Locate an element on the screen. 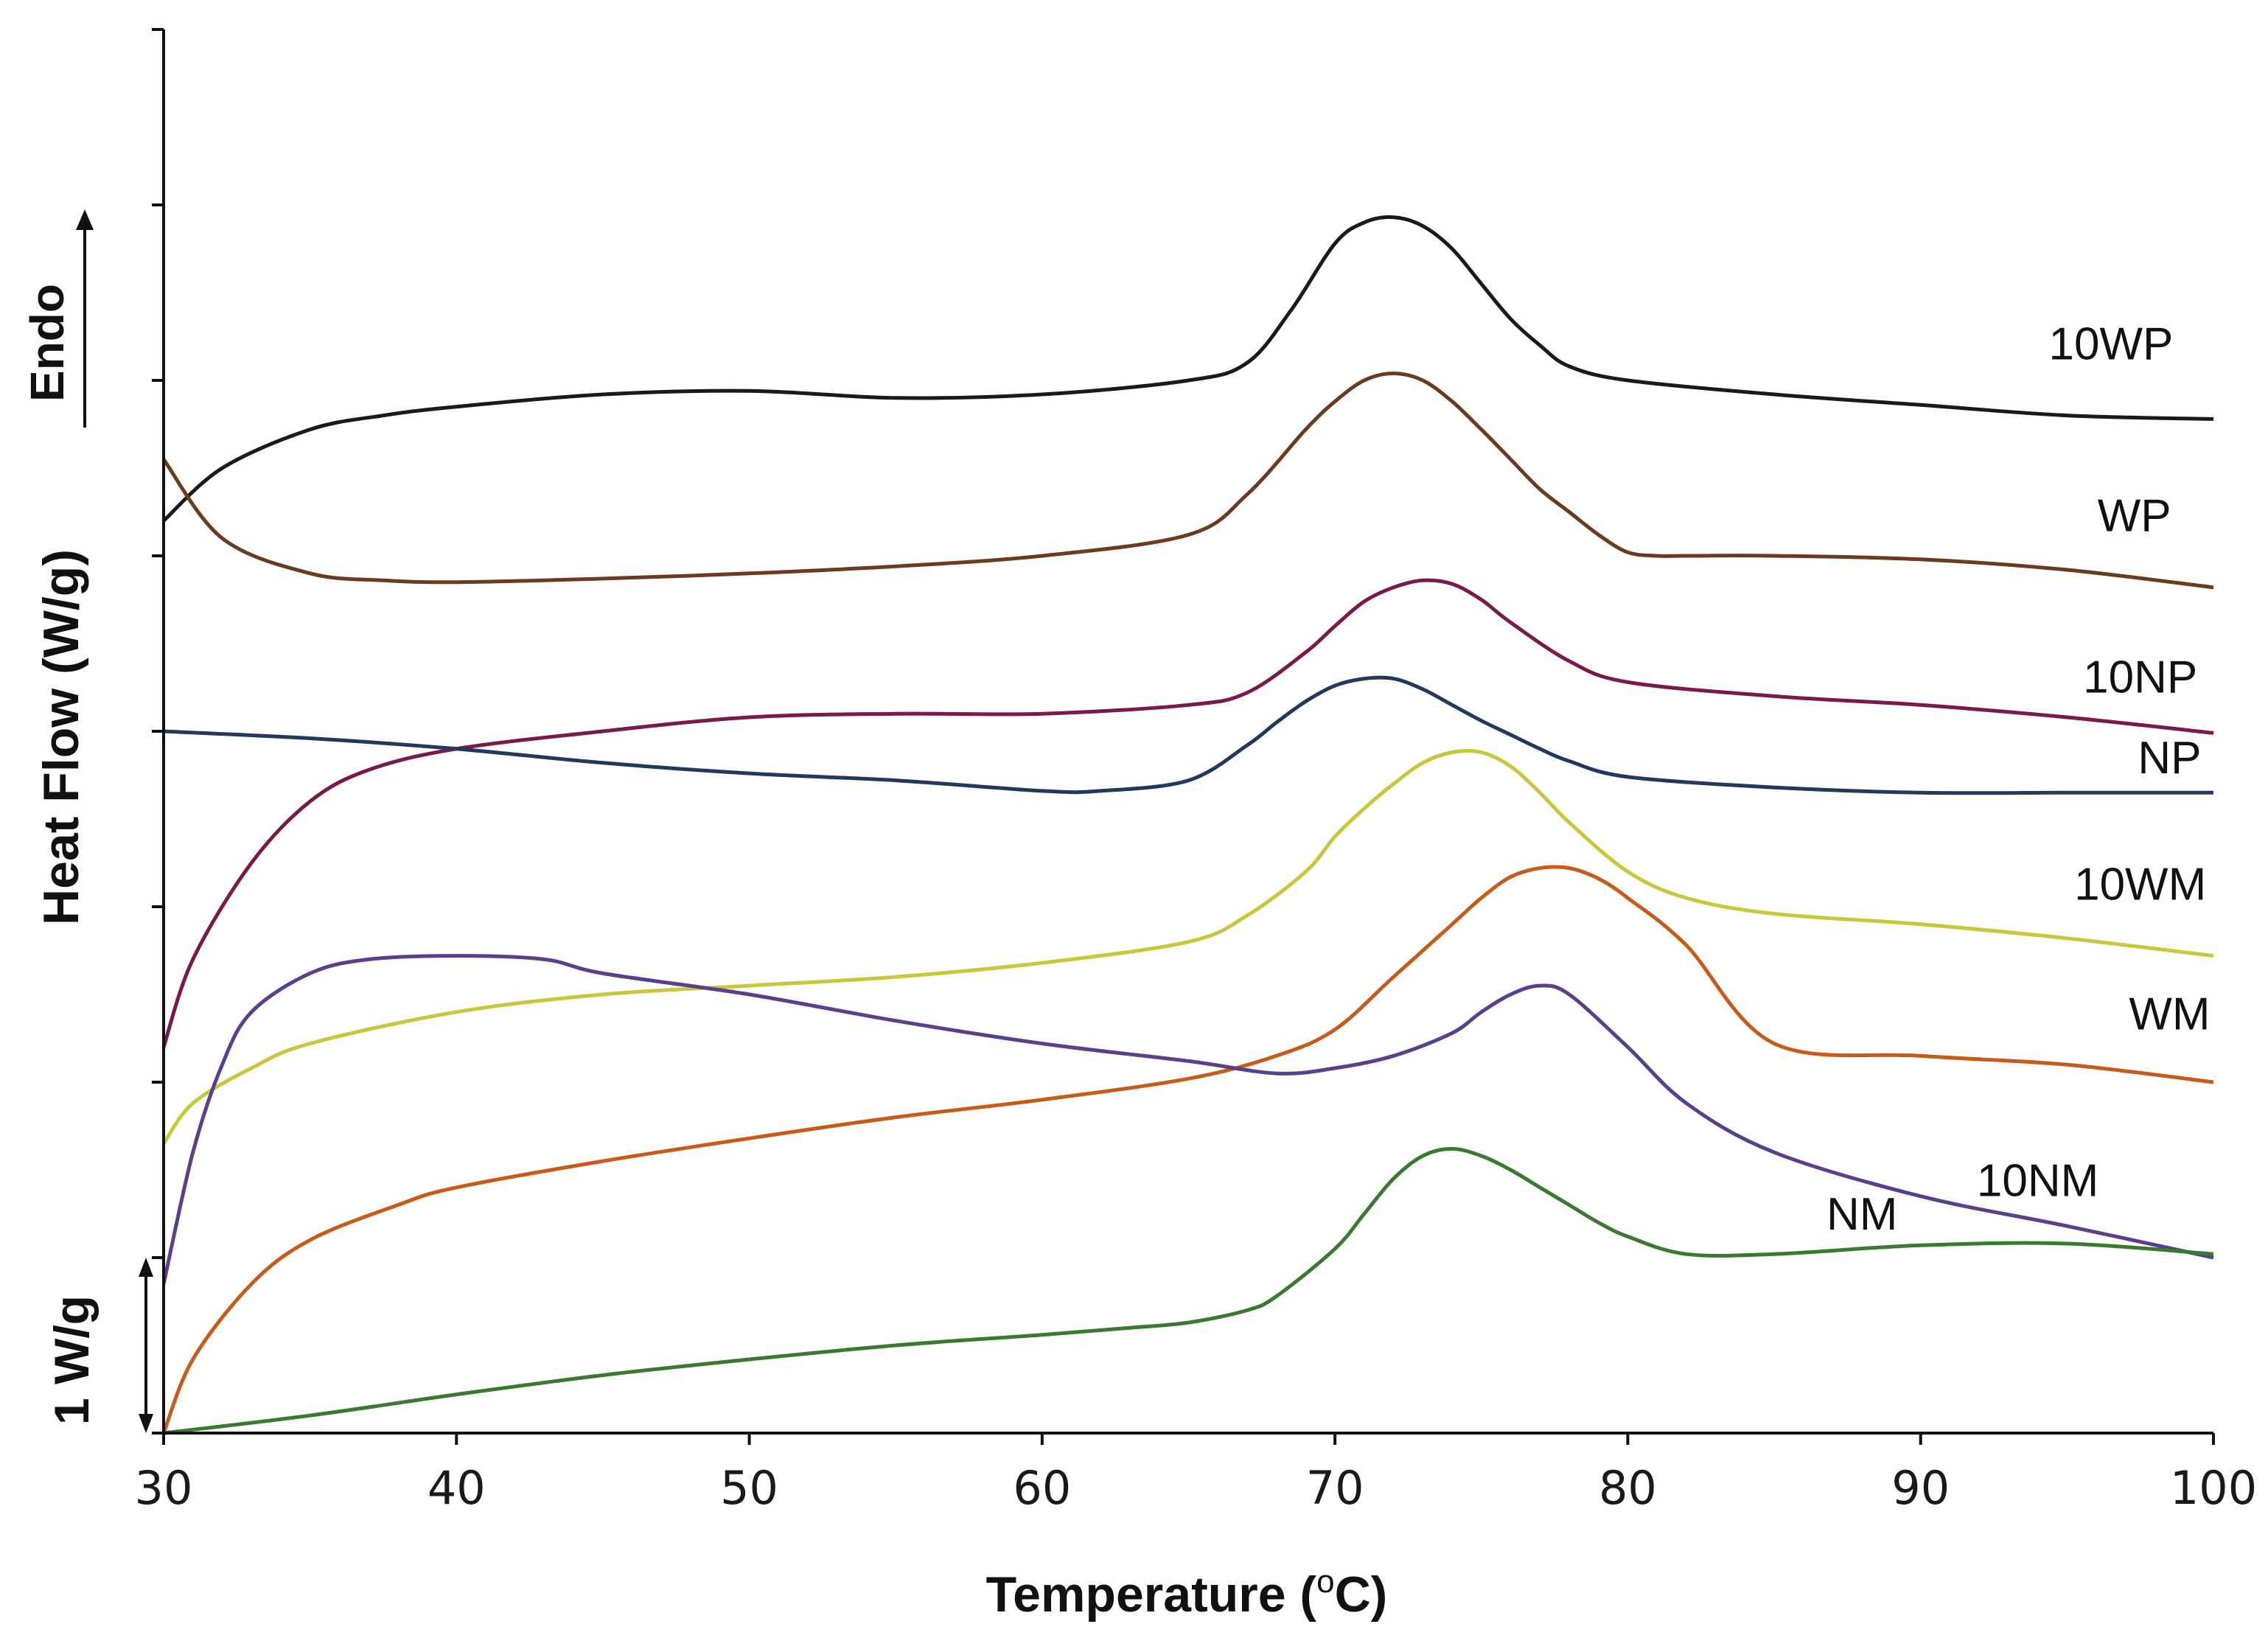 The image size is (2268, 1638). x-tick-label: 50 is located at coordinates (749, 1488).